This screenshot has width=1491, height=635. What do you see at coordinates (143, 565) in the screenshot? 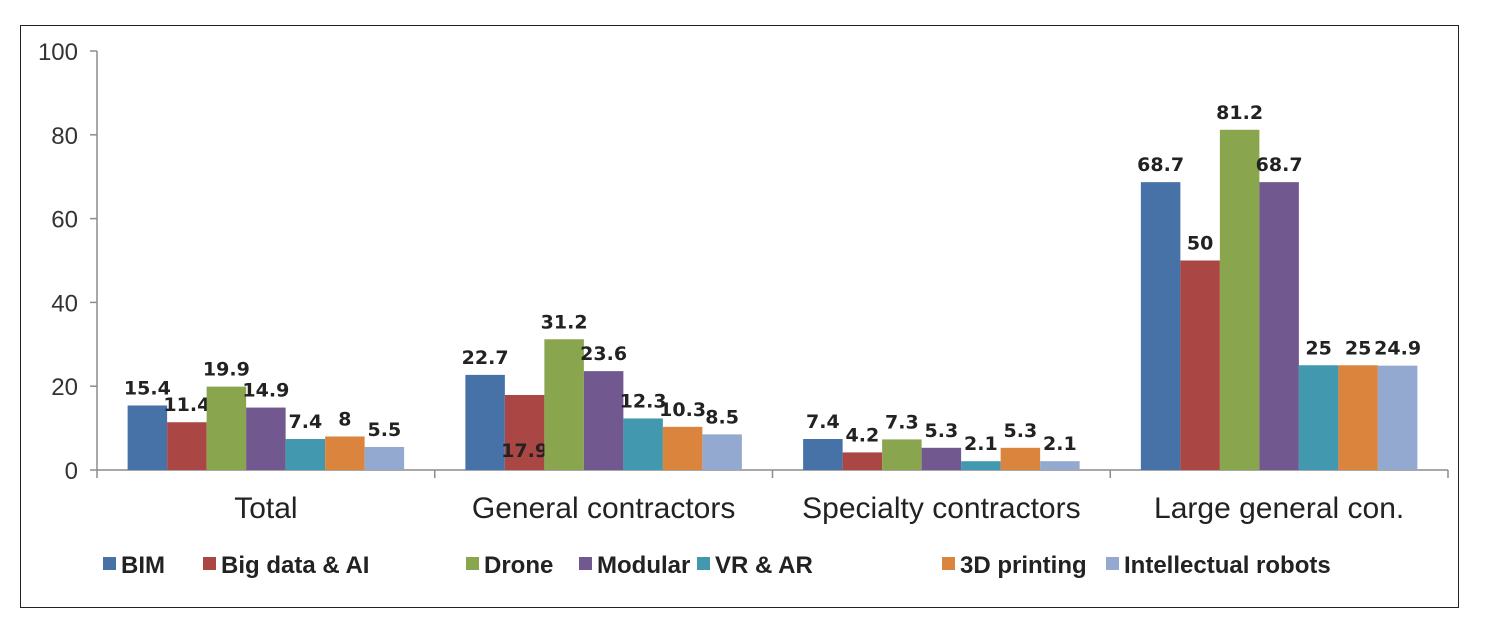
I see `legend-label: BIM` at bounding box center [143, 565].